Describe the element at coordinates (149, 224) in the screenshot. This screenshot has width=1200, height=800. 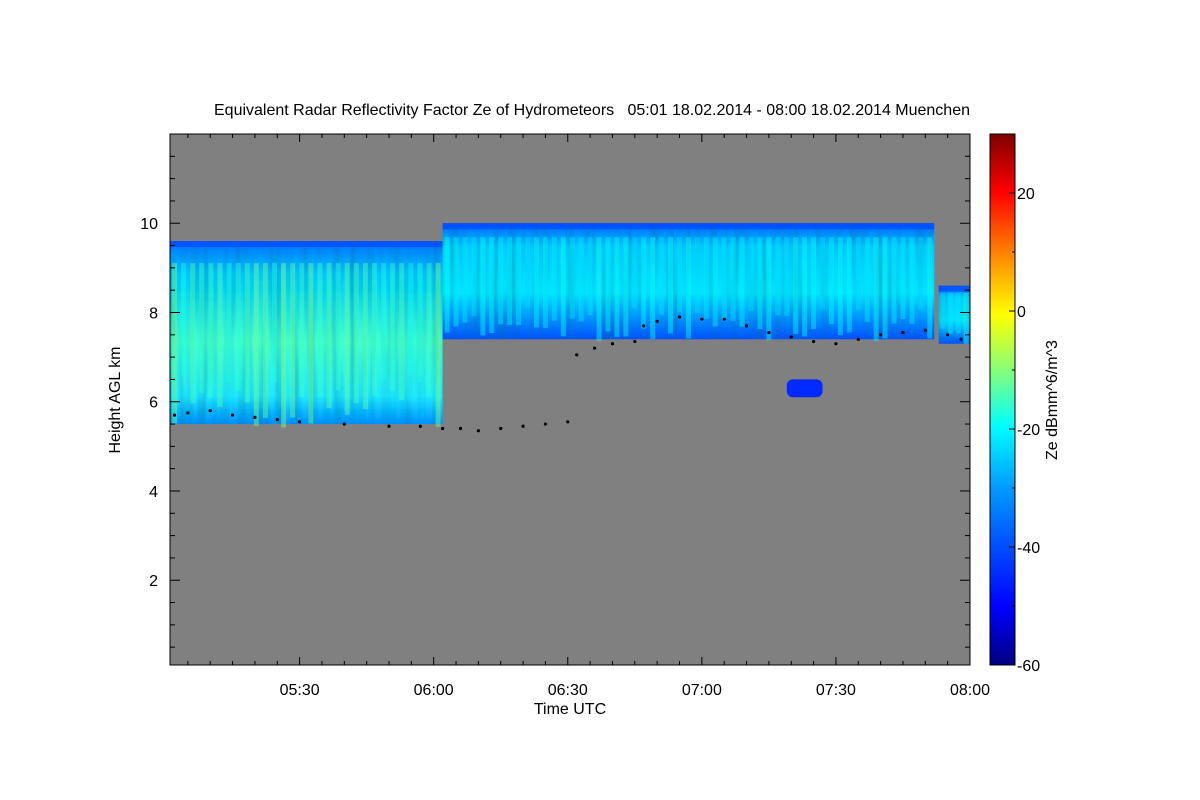
I see `y-tick-label: 10` at that location.